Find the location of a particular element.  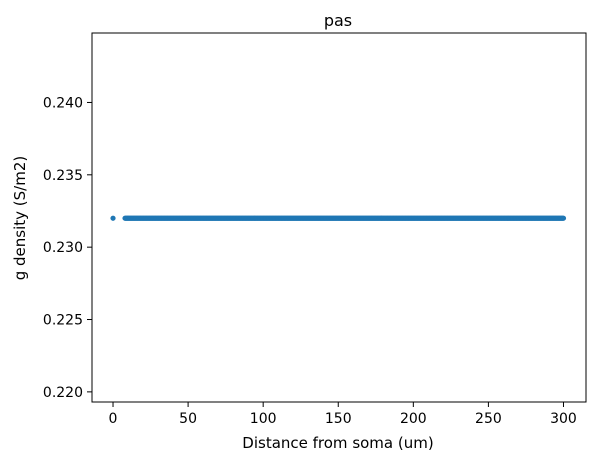

y-tick-label: 0.240 is located at coordinates (63, 103).